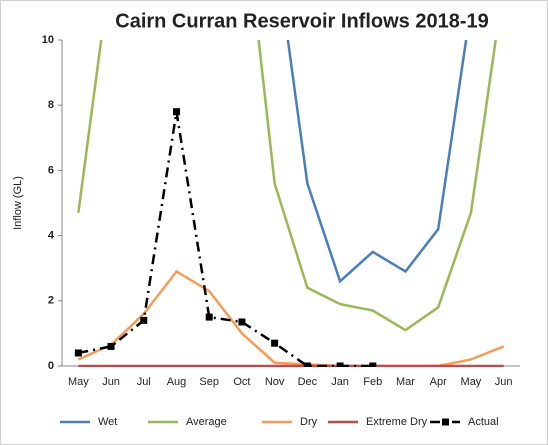 The height and width of the screenshot is (445, 548). What do you see at coordinates (309, 422) in the screenshot?
I see `legend-label: Dry` at bounding box center [309, 422].